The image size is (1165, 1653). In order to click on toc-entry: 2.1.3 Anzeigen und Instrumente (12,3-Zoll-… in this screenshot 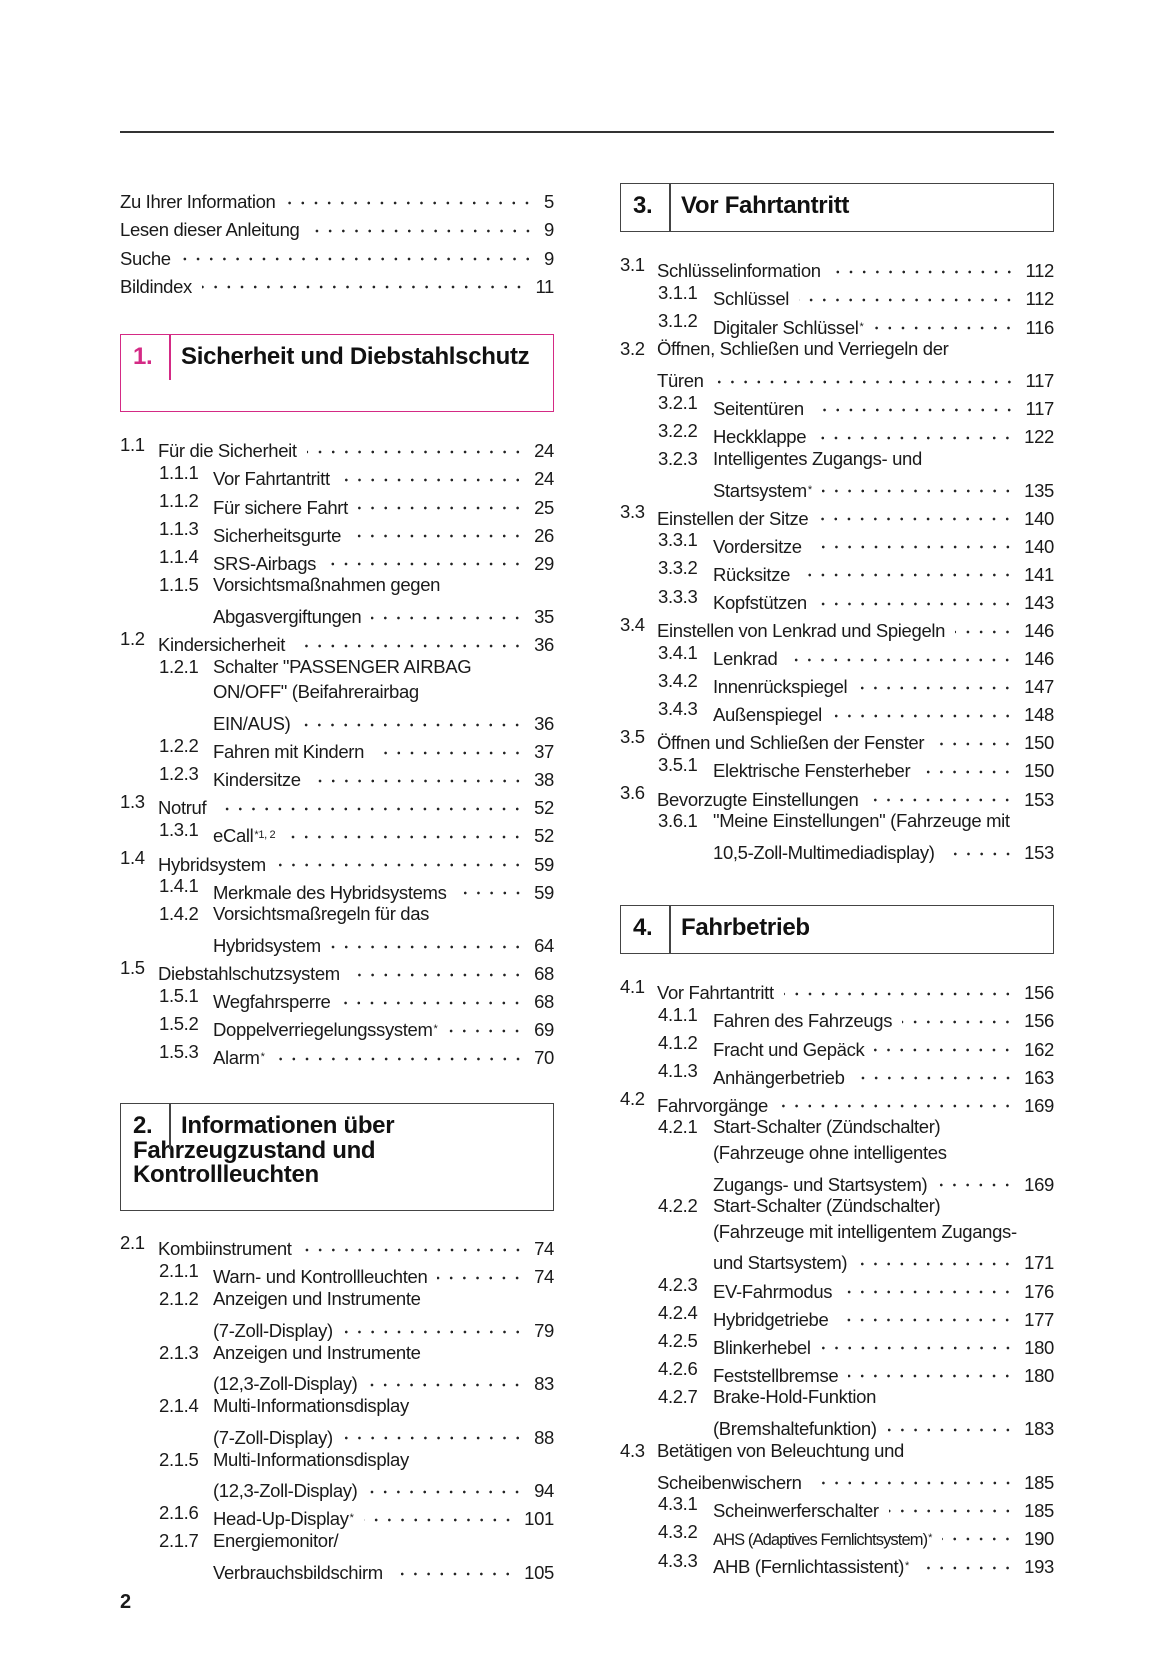, I will do `click(337, 1367)`.